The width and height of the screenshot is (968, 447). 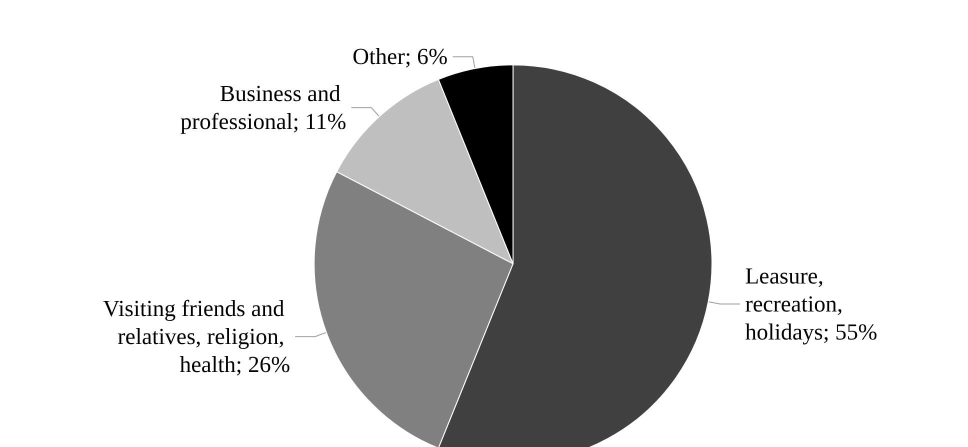 I want to click on slice-label: Business and professional; 11%, so click(x=263, y=107).